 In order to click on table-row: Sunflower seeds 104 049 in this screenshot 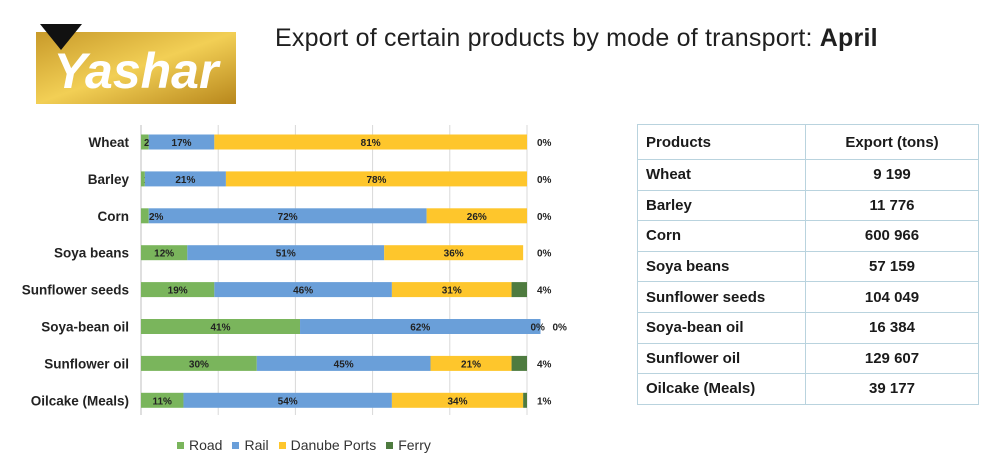, I will do `click(808, 297)`.